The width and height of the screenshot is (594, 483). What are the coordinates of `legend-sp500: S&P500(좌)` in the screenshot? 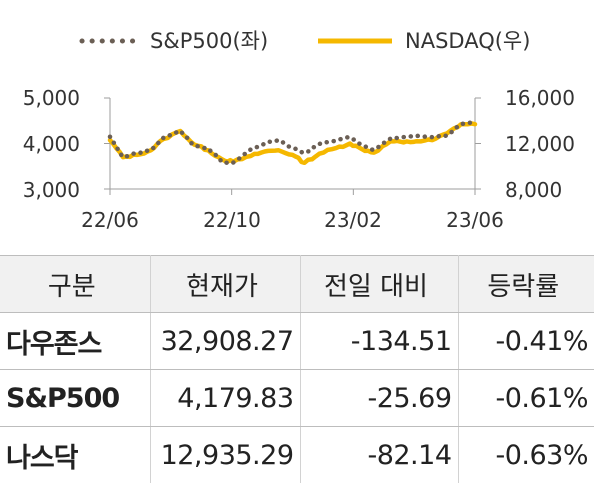 It's located at (175, 41).